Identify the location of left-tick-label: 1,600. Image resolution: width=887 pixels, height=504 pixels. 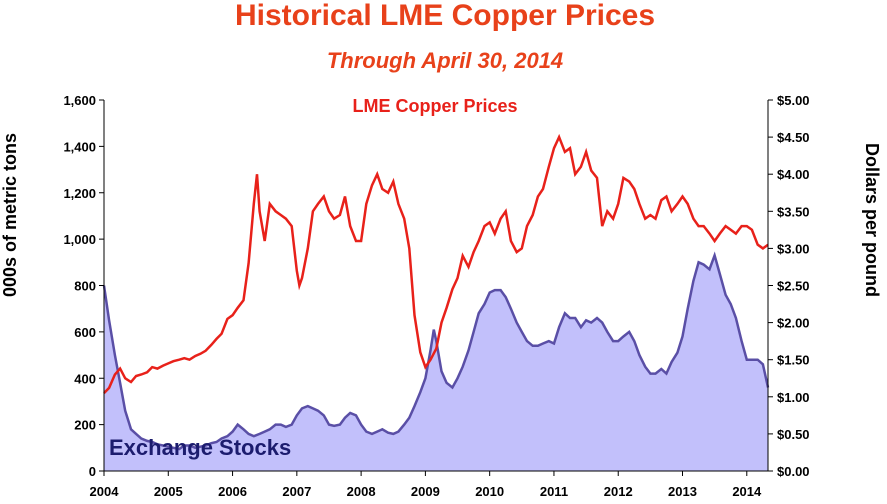
(79, 100).